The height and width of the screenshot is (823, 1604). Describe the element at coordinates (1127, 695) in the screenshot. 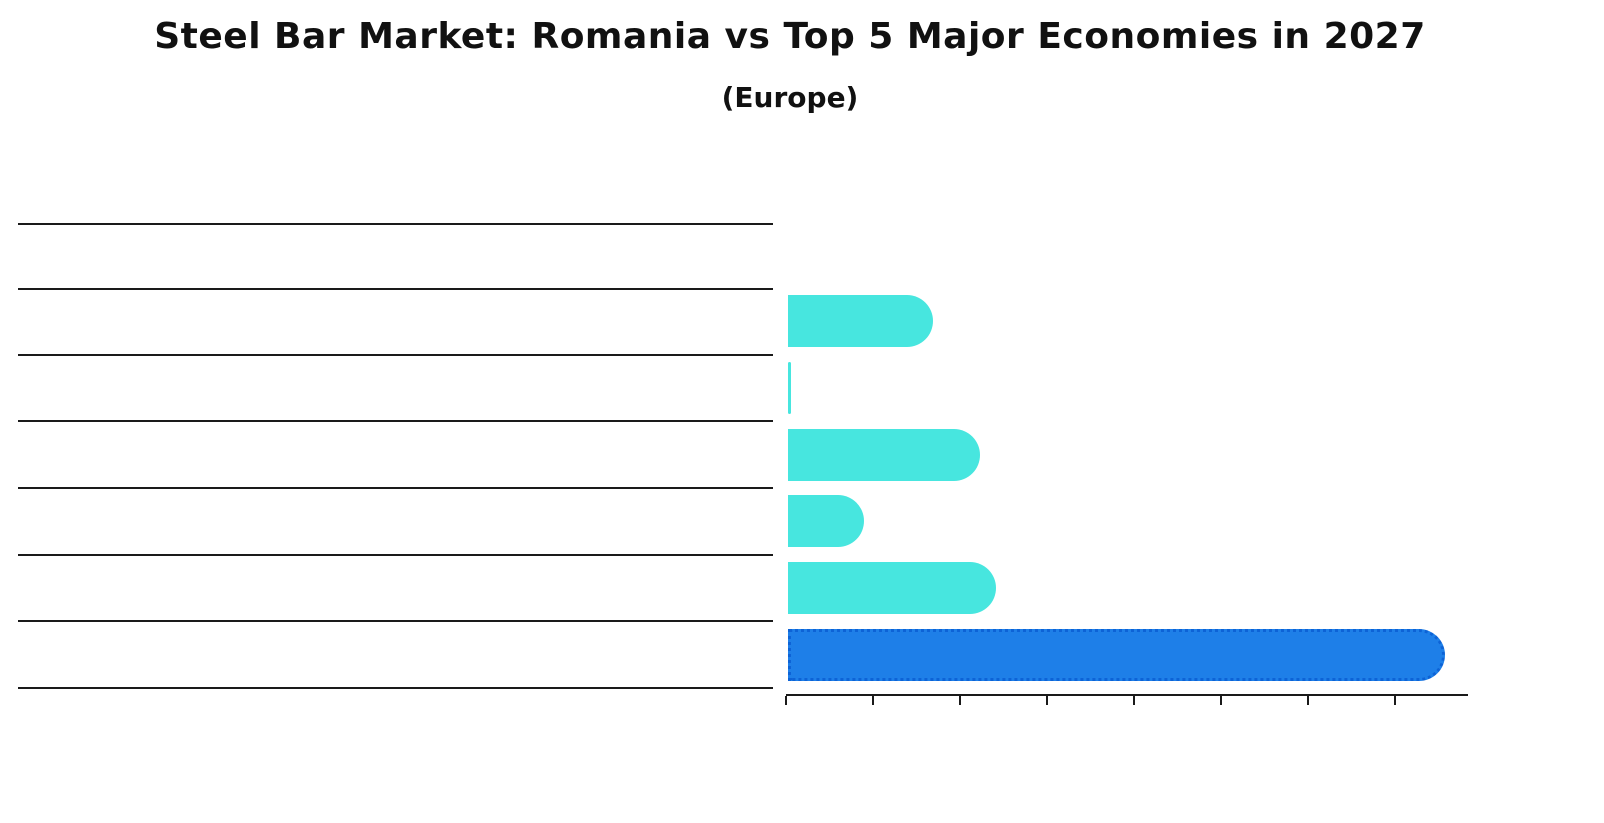

I see `x-axis-line` at that location.